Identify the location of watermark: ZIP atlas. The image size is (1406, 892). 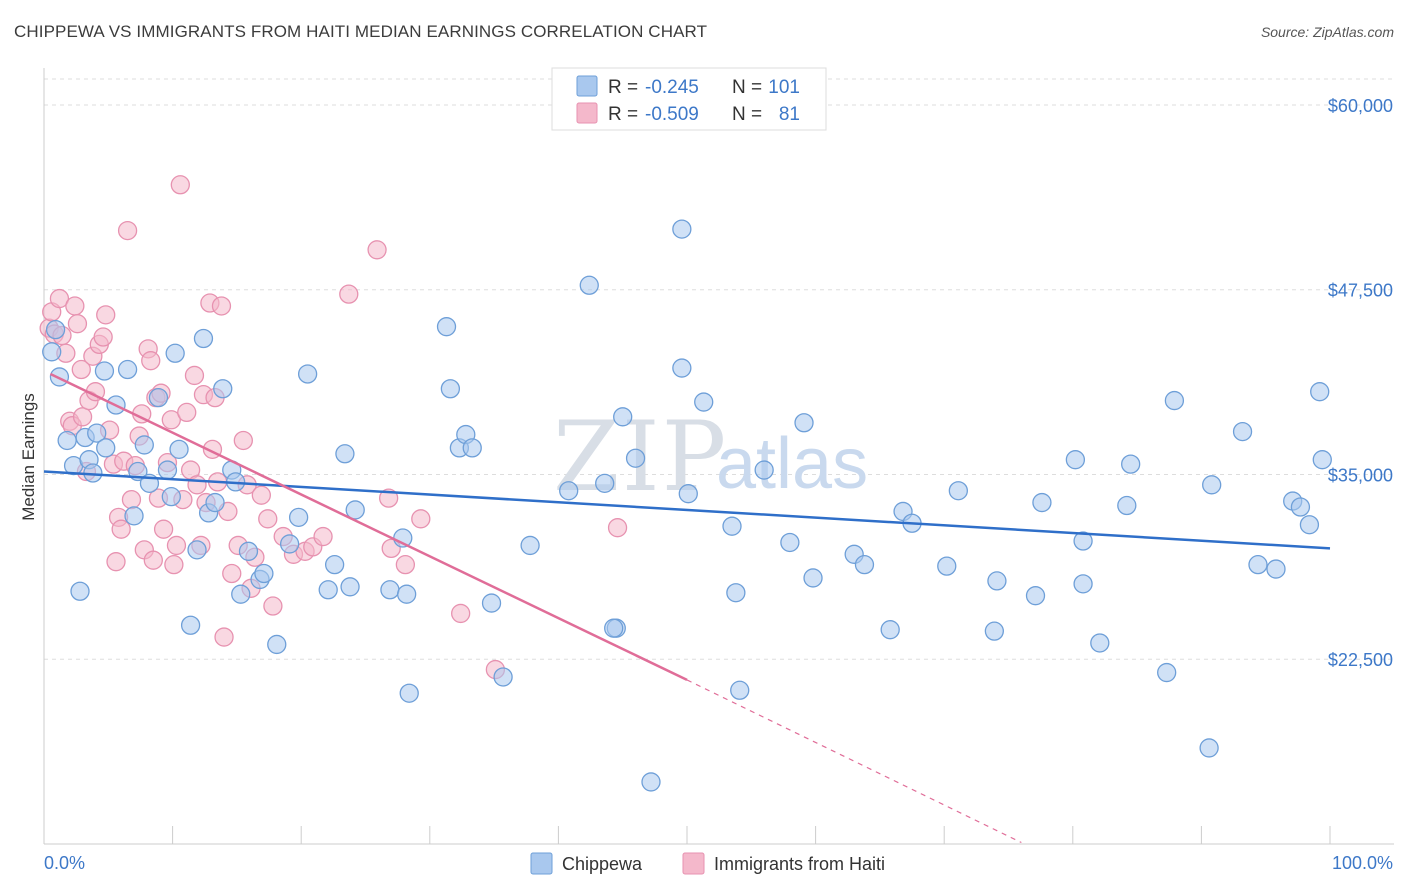
(710, 457).